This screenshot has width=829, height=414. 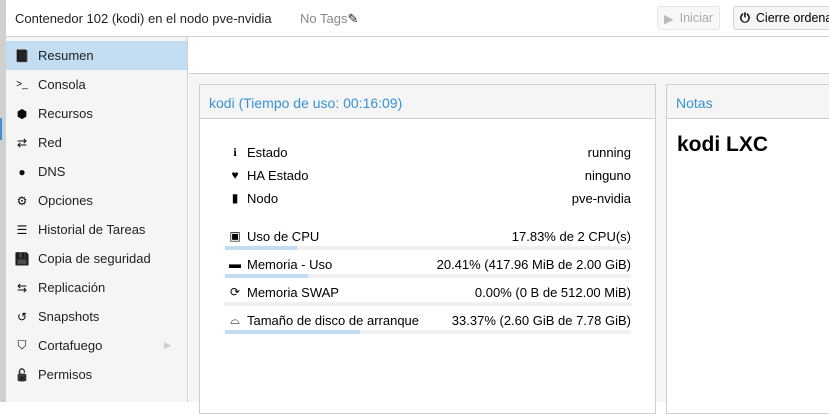 What do you see at coordinates (3, 201) in the screenshot?
I see `left-edge-strip` at bounding box center [3, 201].